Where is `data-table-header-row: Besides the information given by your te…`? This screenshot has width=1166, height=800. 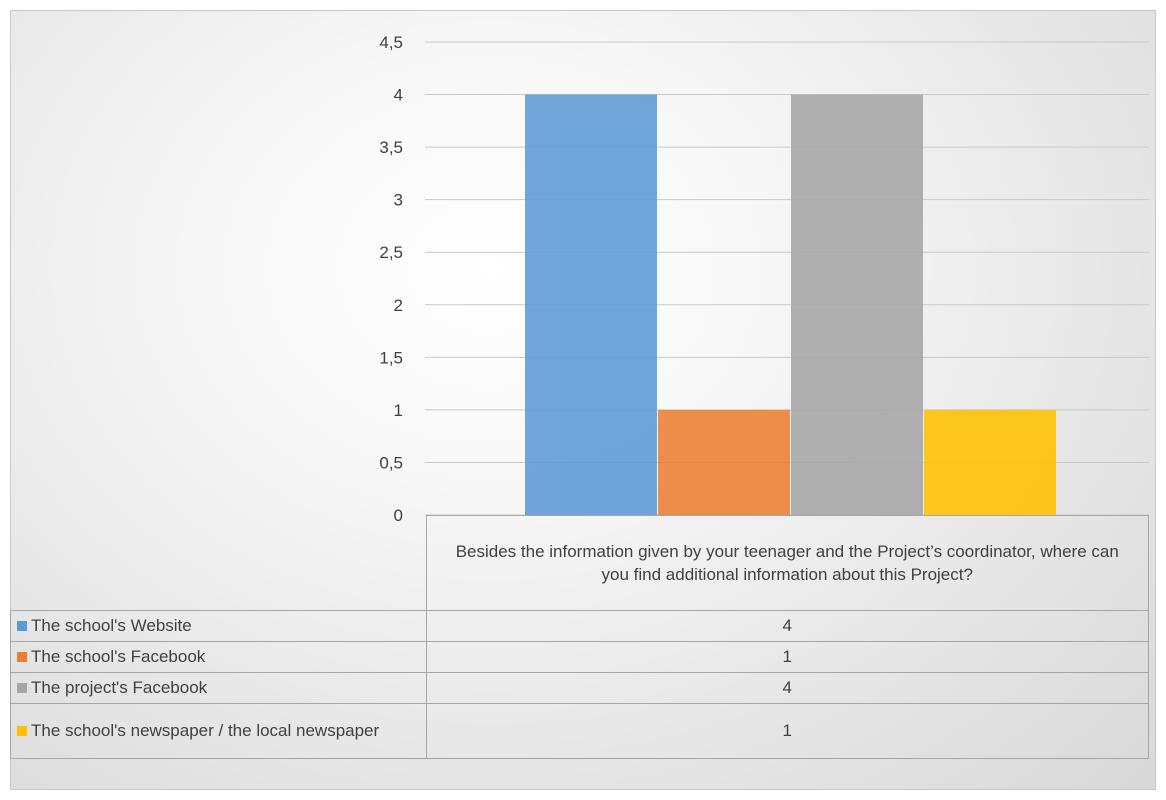 data-table-header-row: Besides the information given by your te… is located at coordinates (579, 563).